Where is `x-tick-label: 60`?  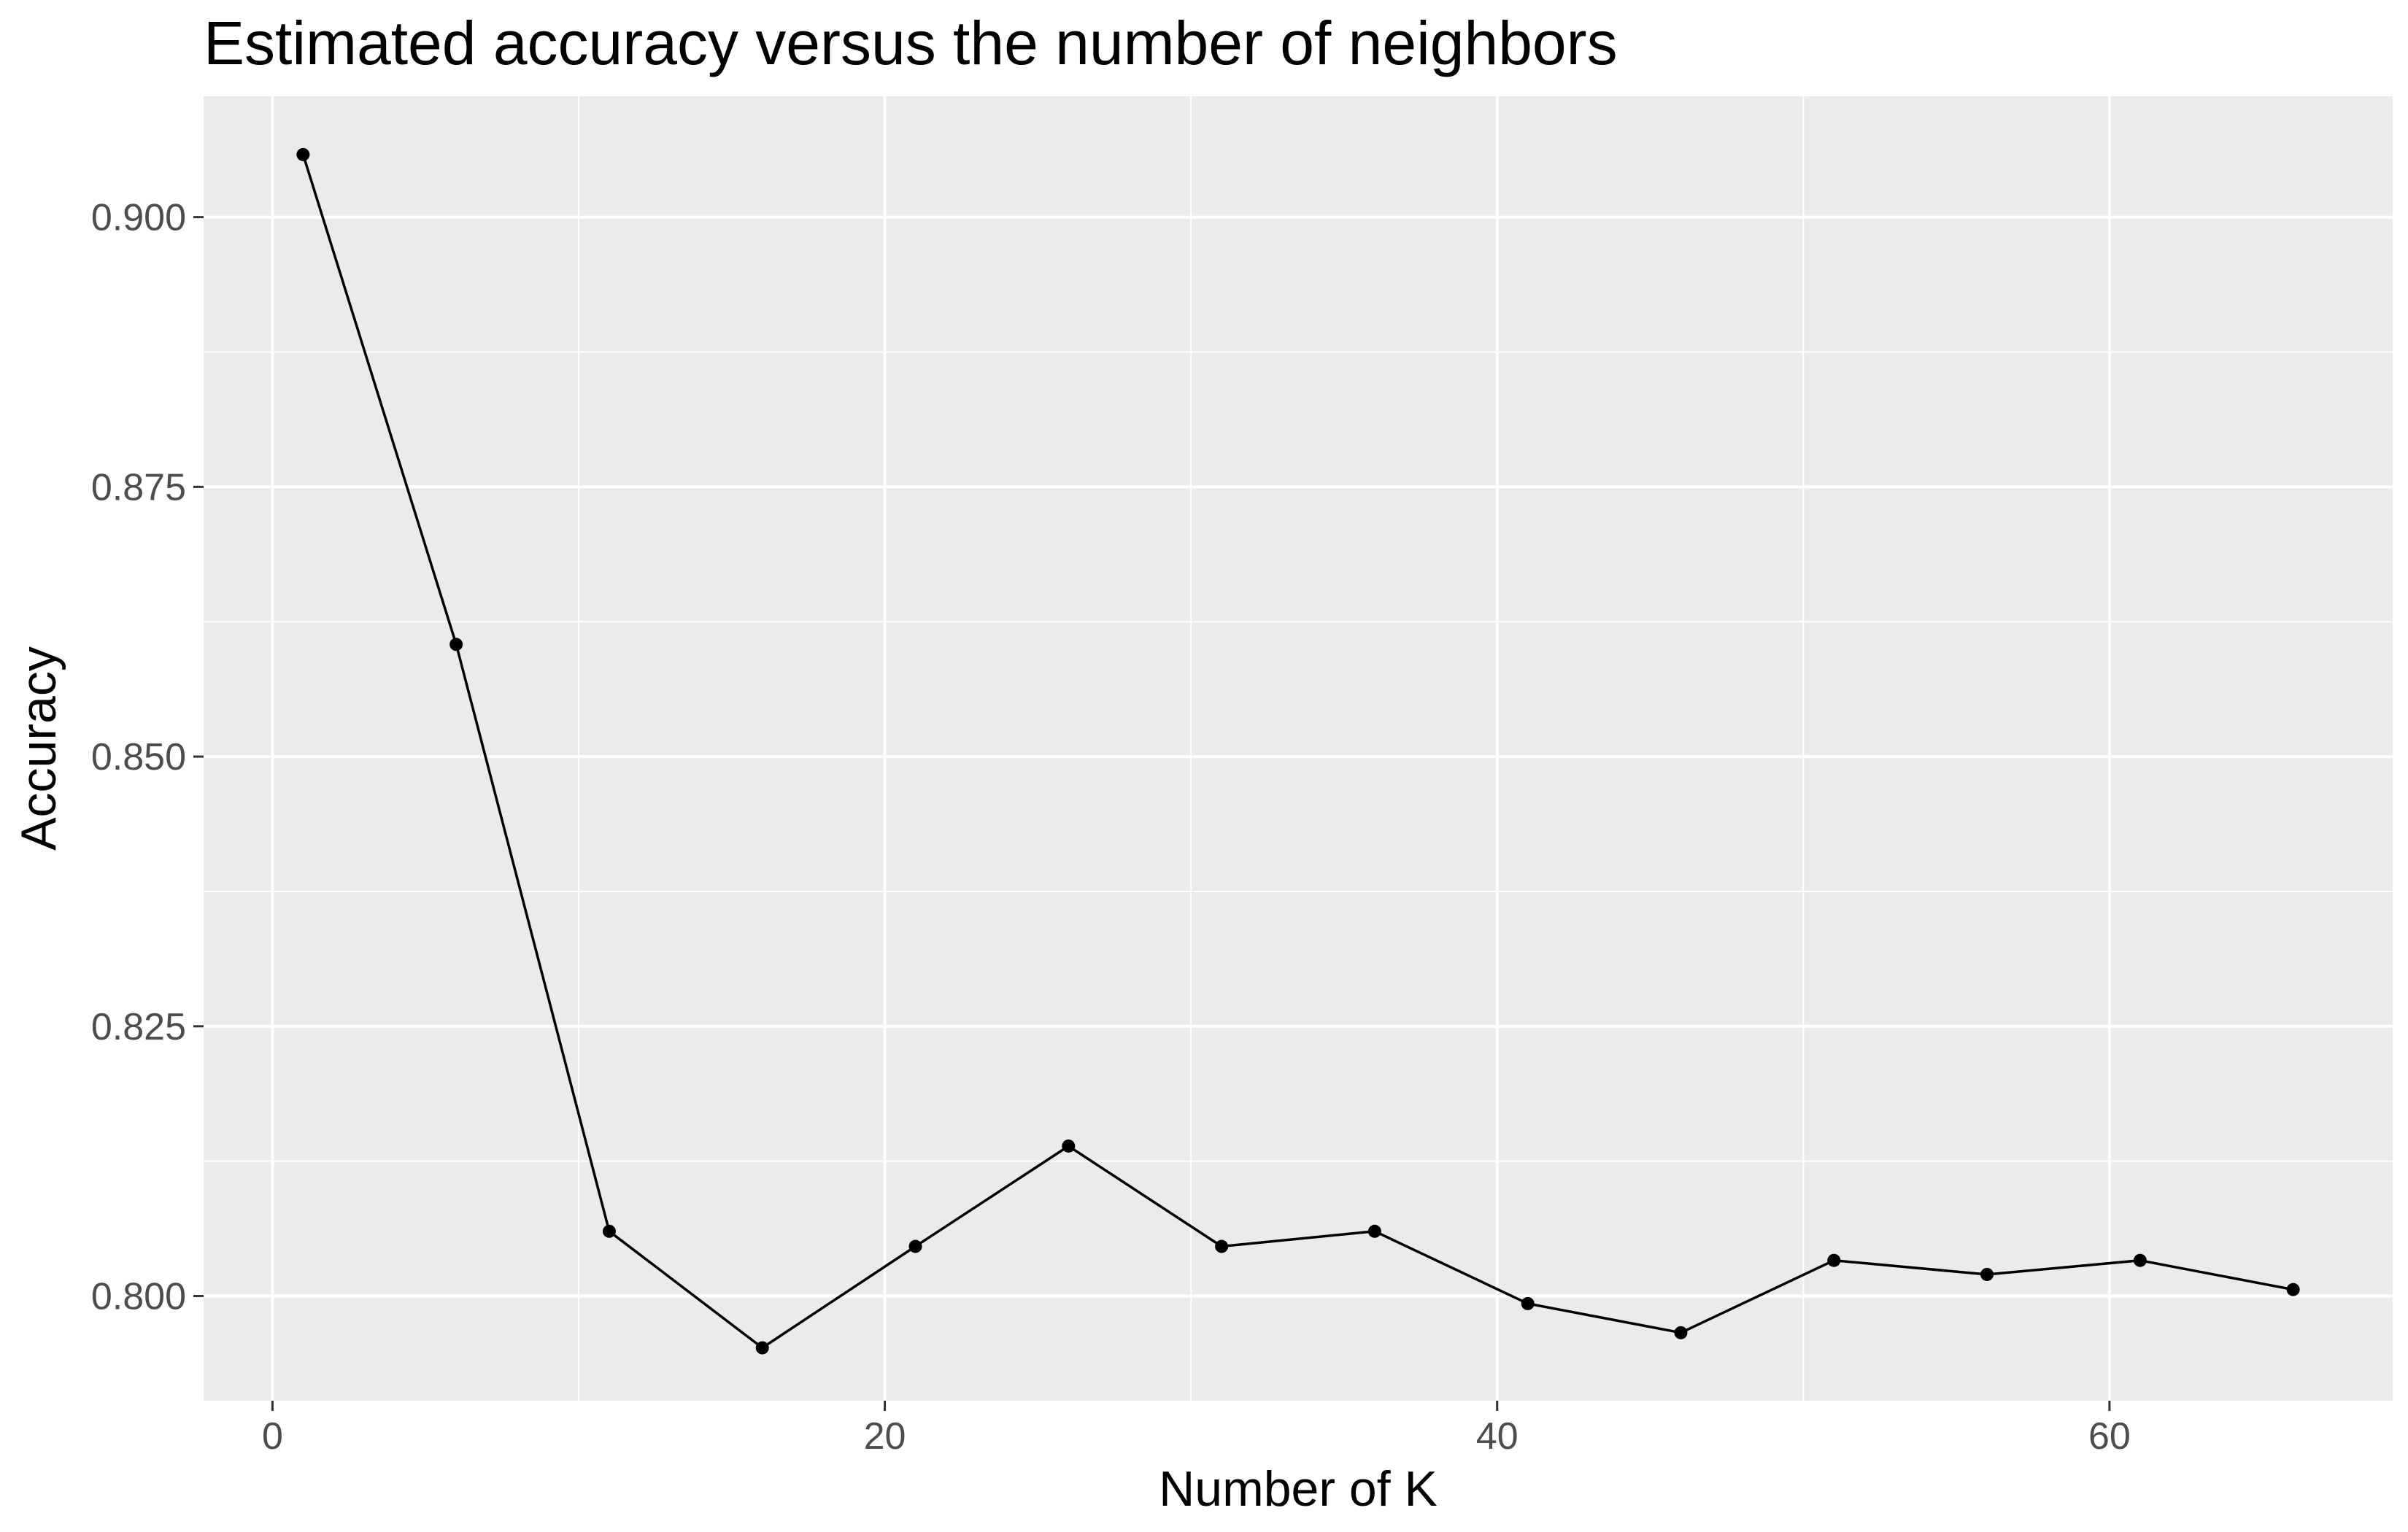
x-tick-label: 60 is located at coordinates (2109, 1437).